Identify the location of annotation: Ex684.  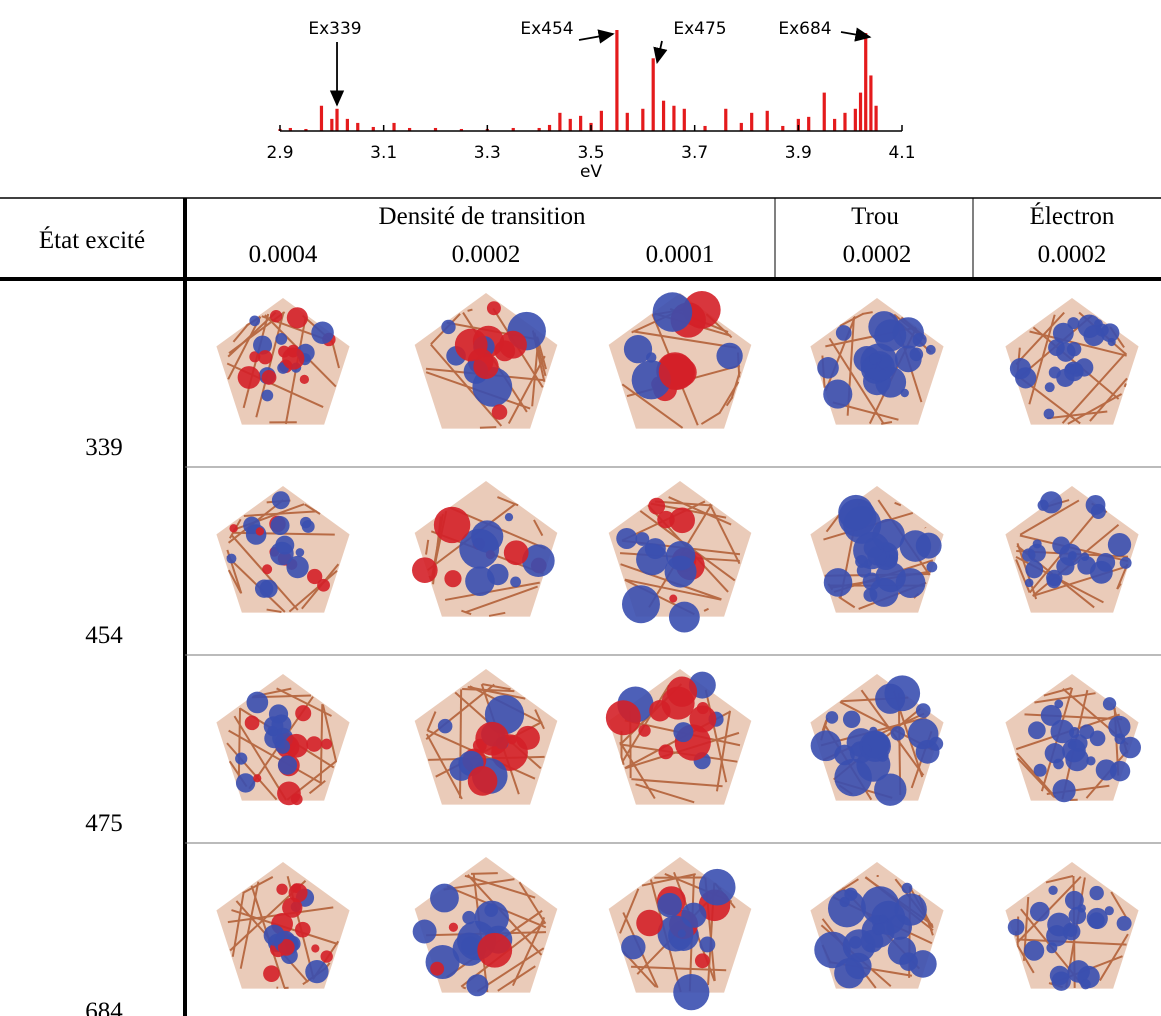
(804, 29).